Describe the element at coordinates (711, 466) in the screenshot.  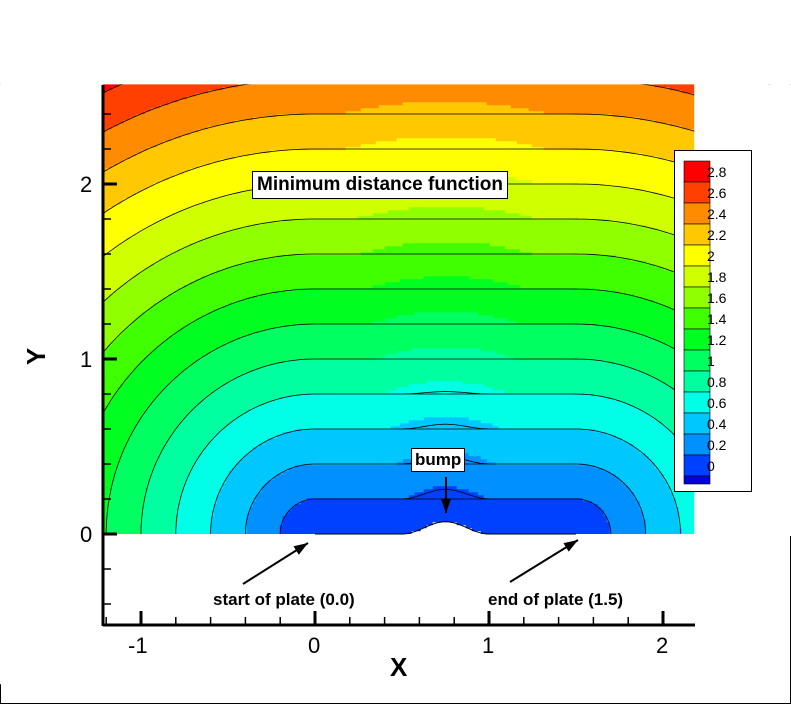
I see `legend-label: 0` at that location.